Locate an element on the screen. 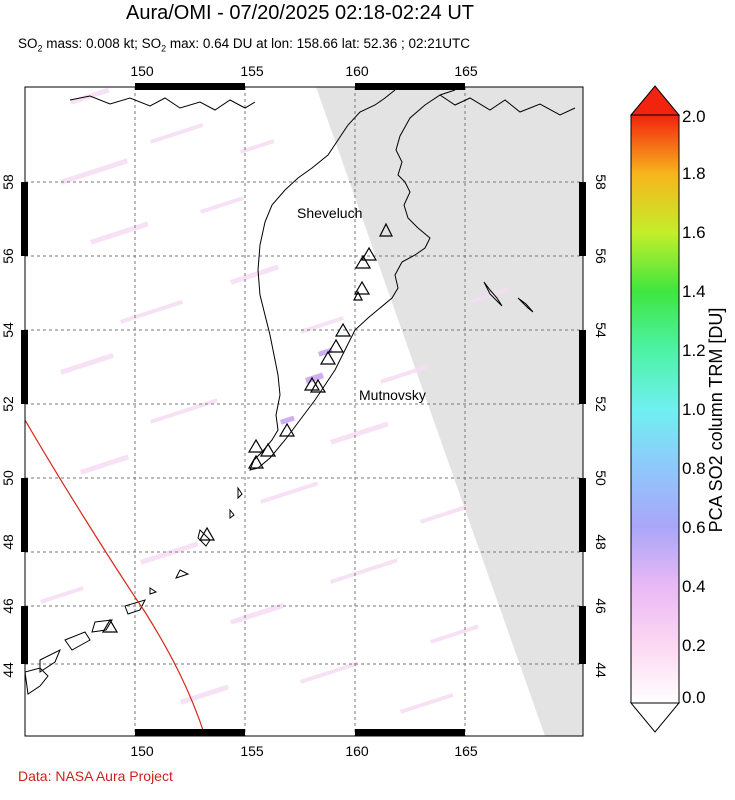 This screenshot has width=735, height=800. colorbar-tick-label: 0.0 is located at coordinates (694, 697).